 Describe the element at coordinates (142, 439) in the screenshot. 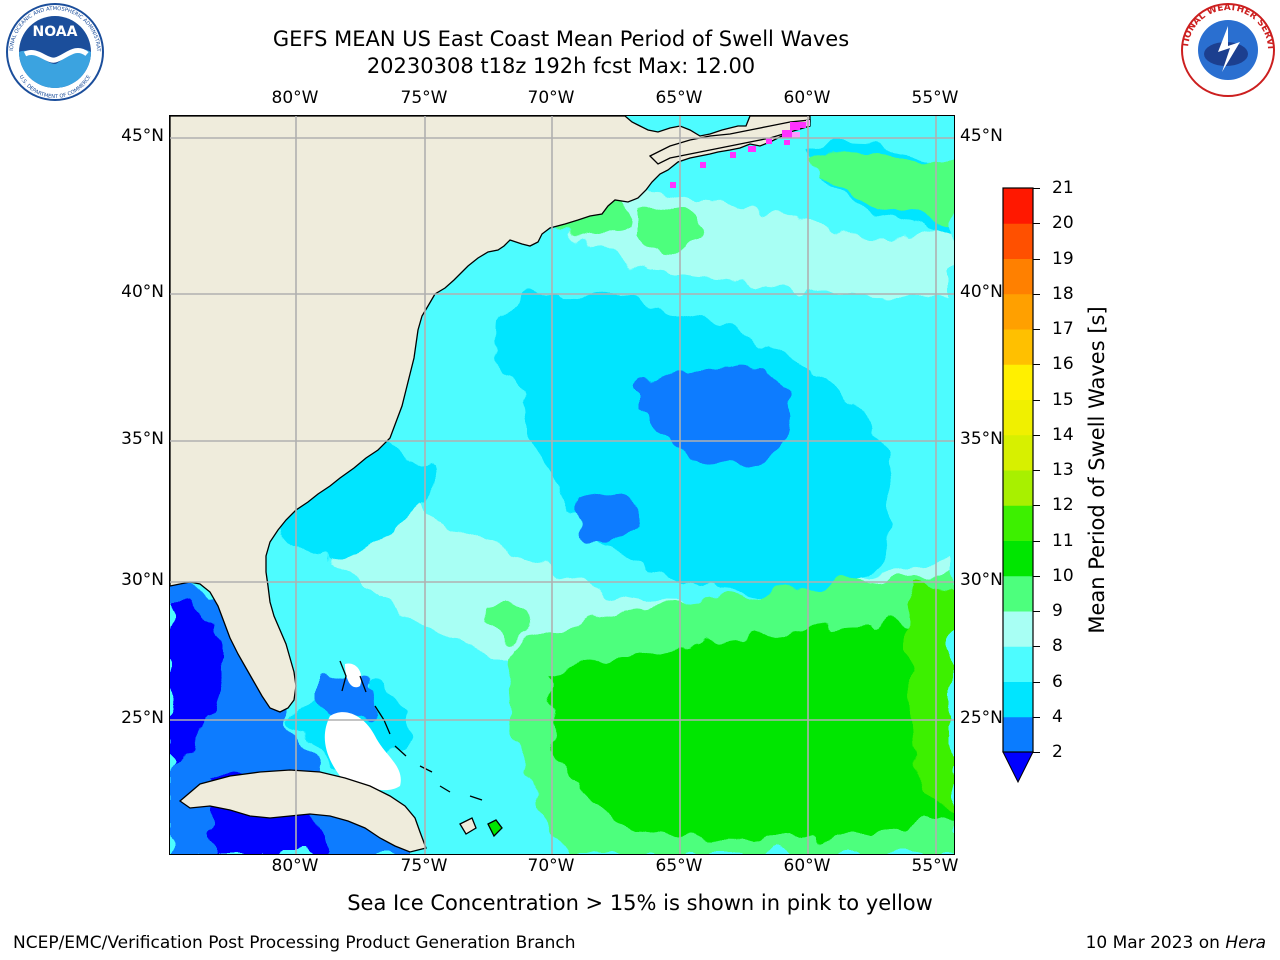

I see `latitude-tick-left: 35°N` at that location.